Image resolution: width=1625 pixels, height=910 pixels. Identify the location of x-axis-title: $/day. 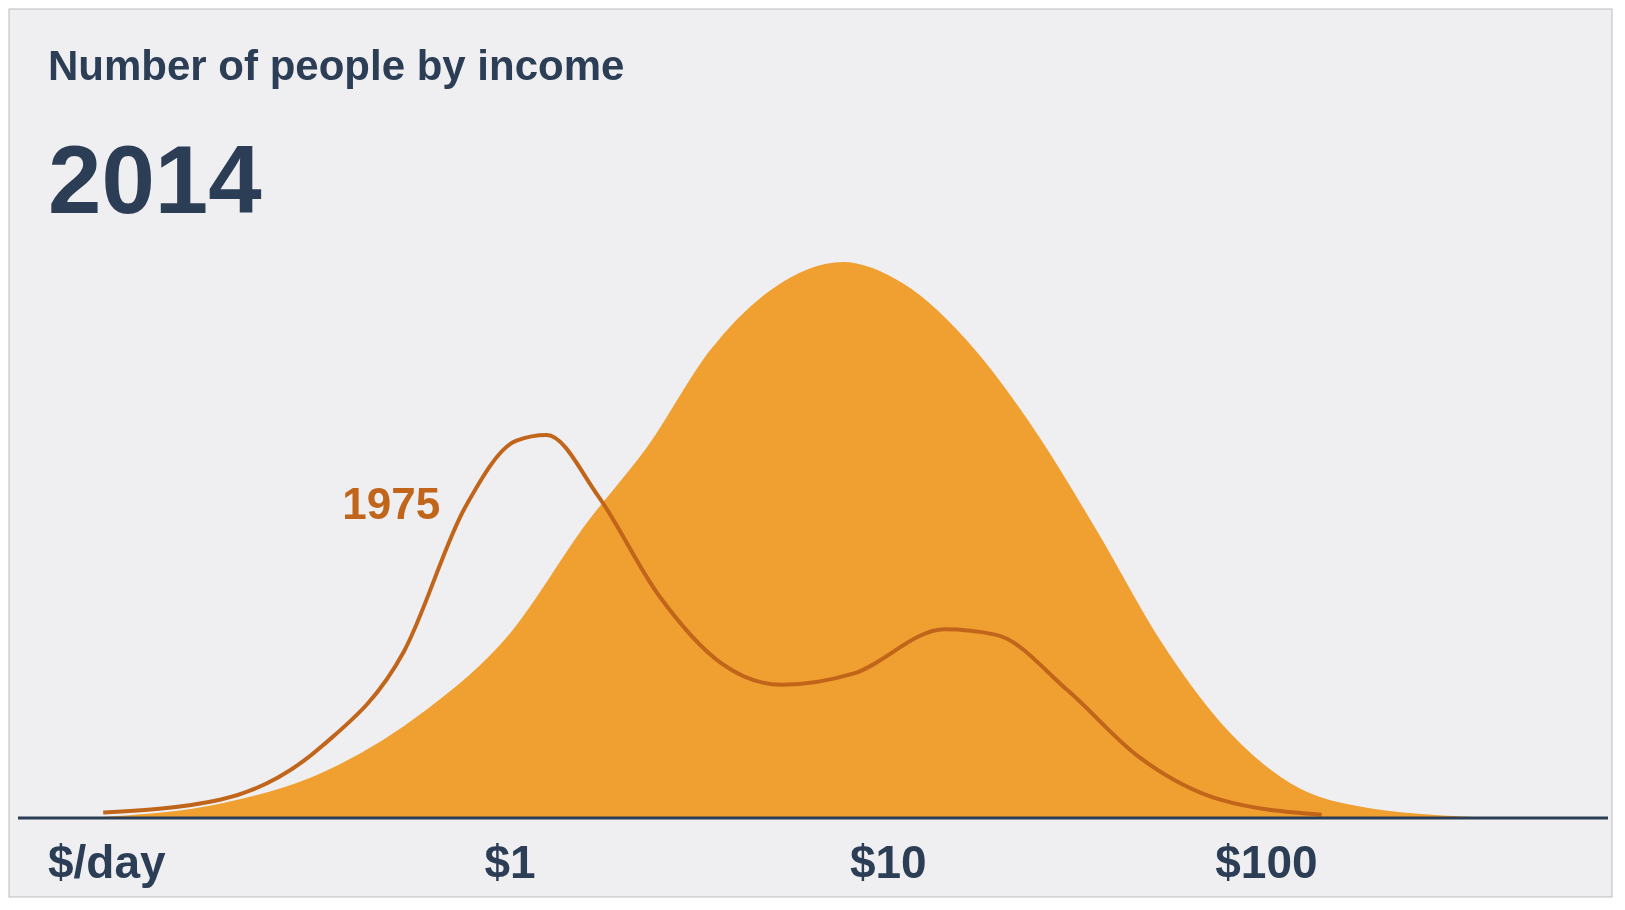
(107, 862).